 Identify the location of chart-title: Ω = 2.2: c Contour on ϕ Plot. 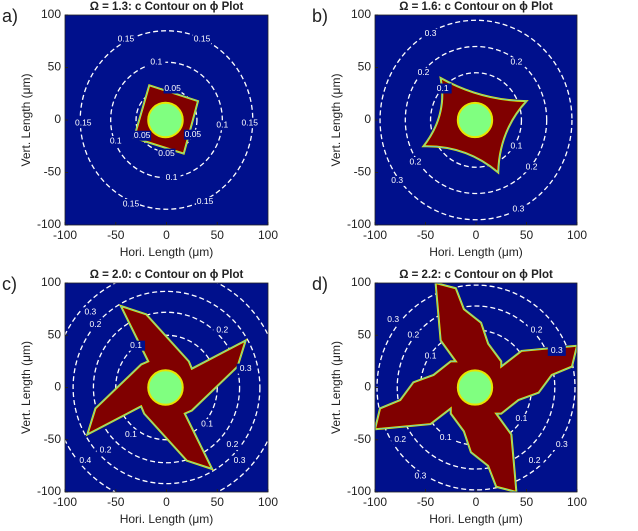
(476, 275).